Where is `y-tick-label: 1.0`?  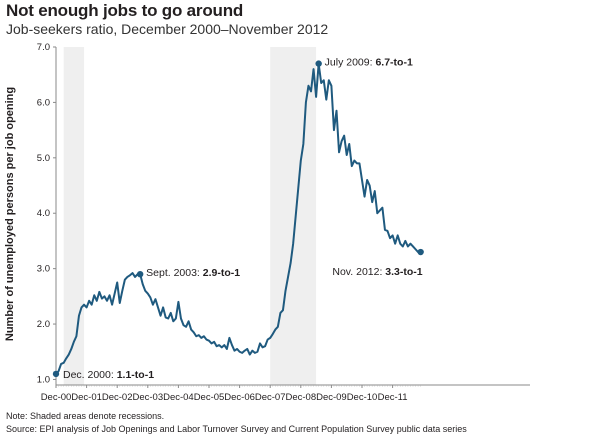
y-tick-label: 1.0 is located at coordinates (43, 379).